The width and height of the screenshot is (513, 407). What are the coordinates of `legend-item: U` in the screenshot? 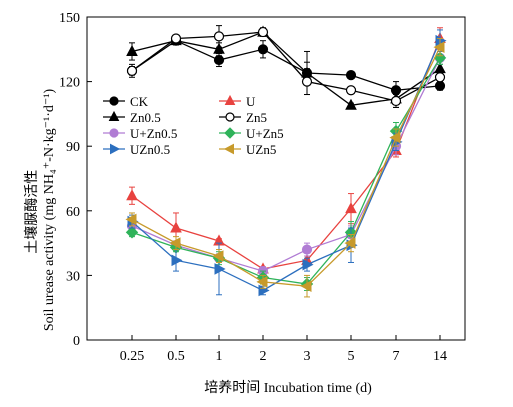 It's located at (237, 101).